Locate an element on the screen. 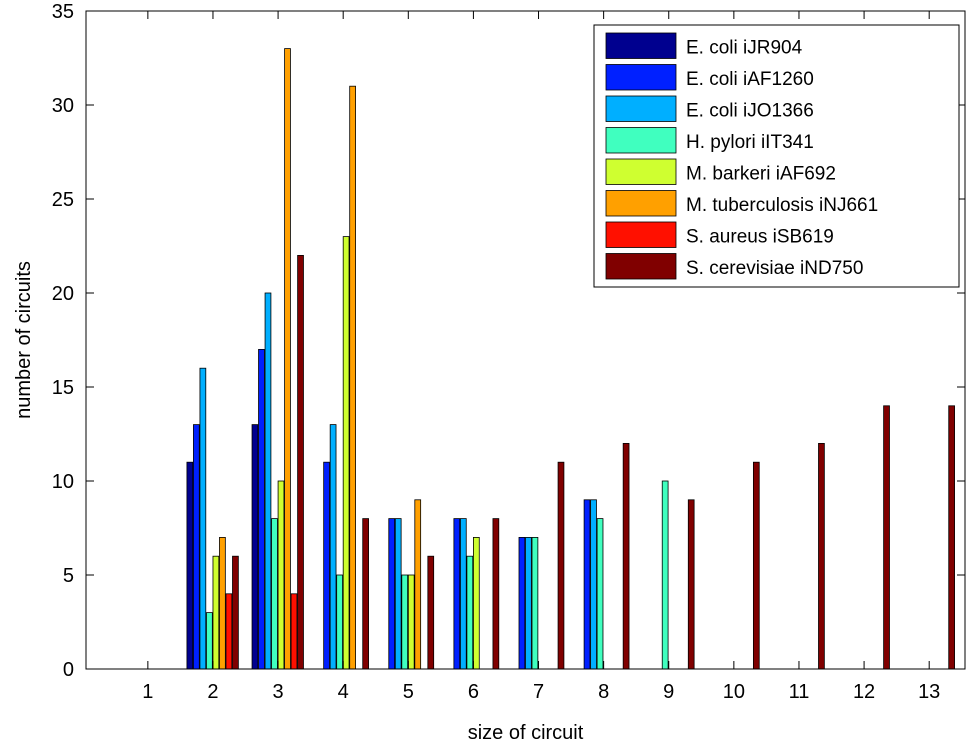 The image size is (968, 744). y-tick-label: 35 is located at coordinates (63, 12).